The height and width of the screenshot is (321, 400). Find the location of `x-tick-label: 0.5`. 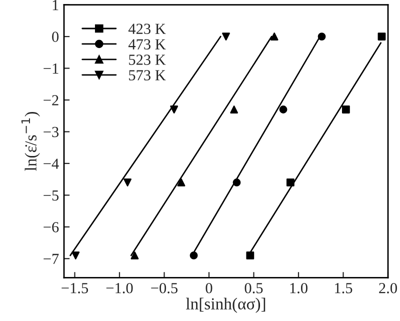

x-tick-label: 0.5 is located at coordinates (253, 288).